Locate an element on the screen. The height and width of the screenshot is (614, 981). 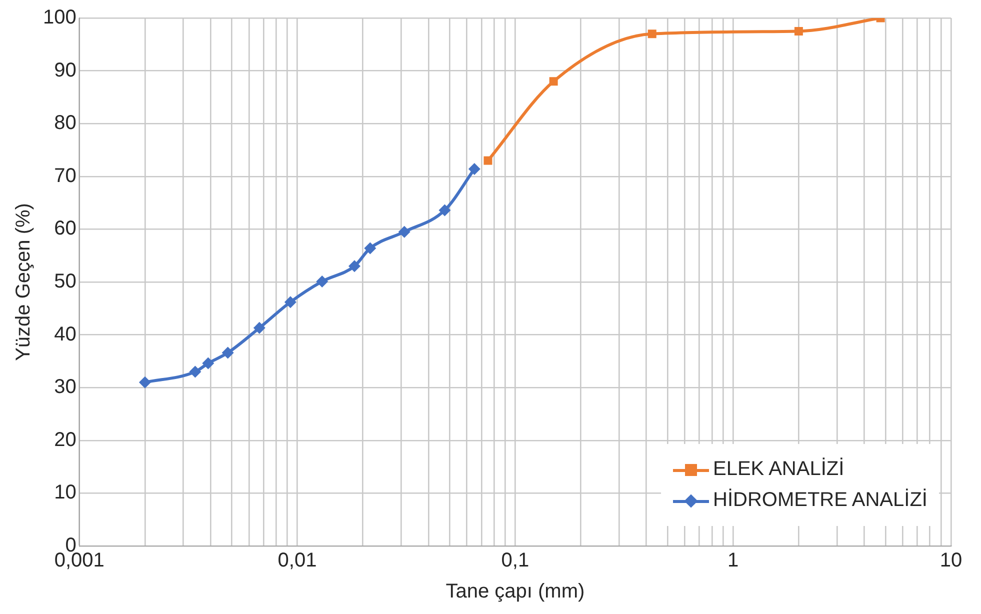
legend-label: HİDROMETRE ANALİZİ is located at coordinates (820, 500).